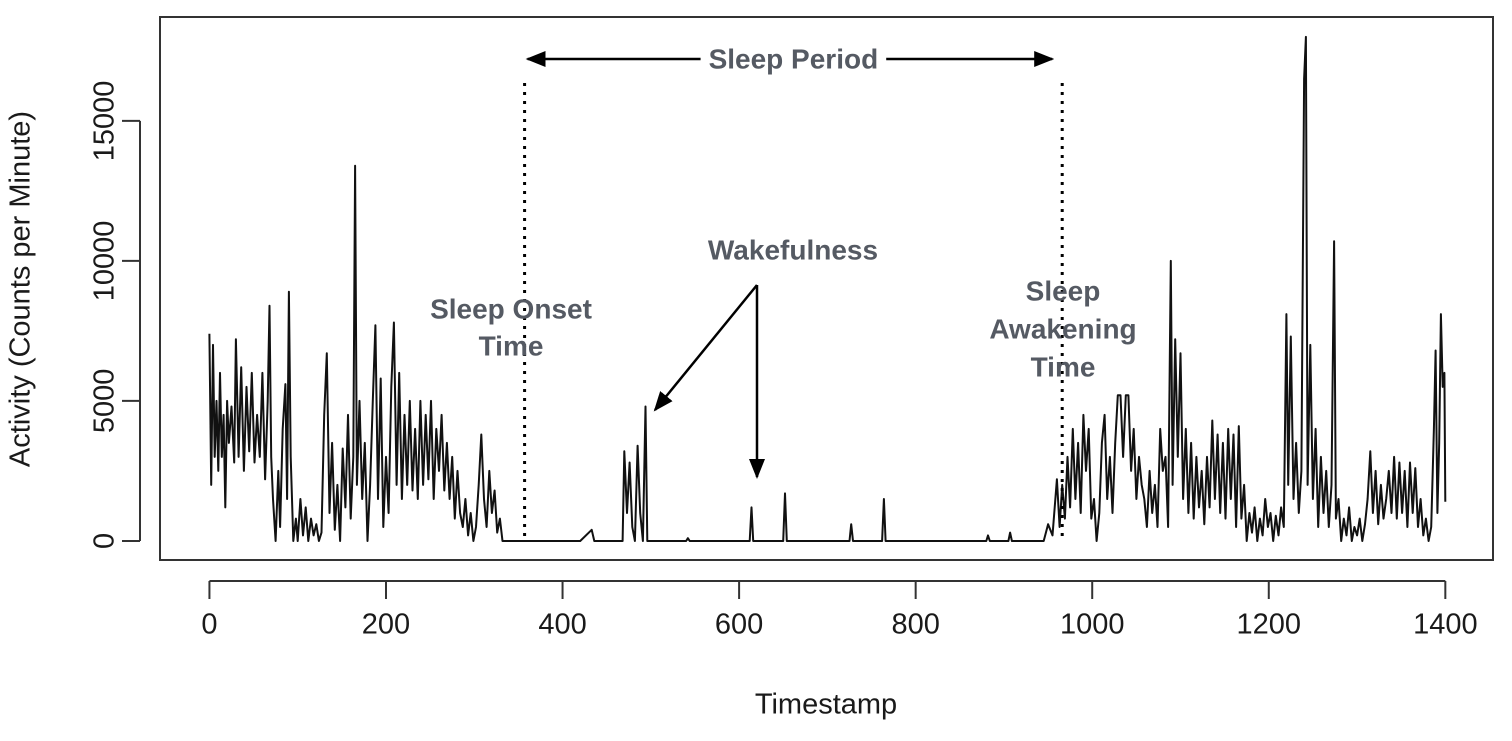 The height and width of the screenshot is (741, 1512). I want to click on x-tick-label: 400, so click(562, 625).